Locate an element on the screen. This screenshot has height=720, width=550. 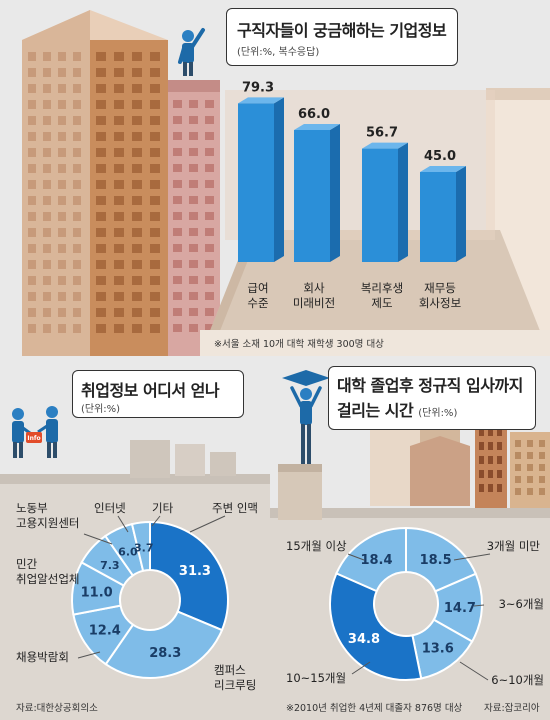
pie-value-label: 31.3 is located at coordinates (195, 571).